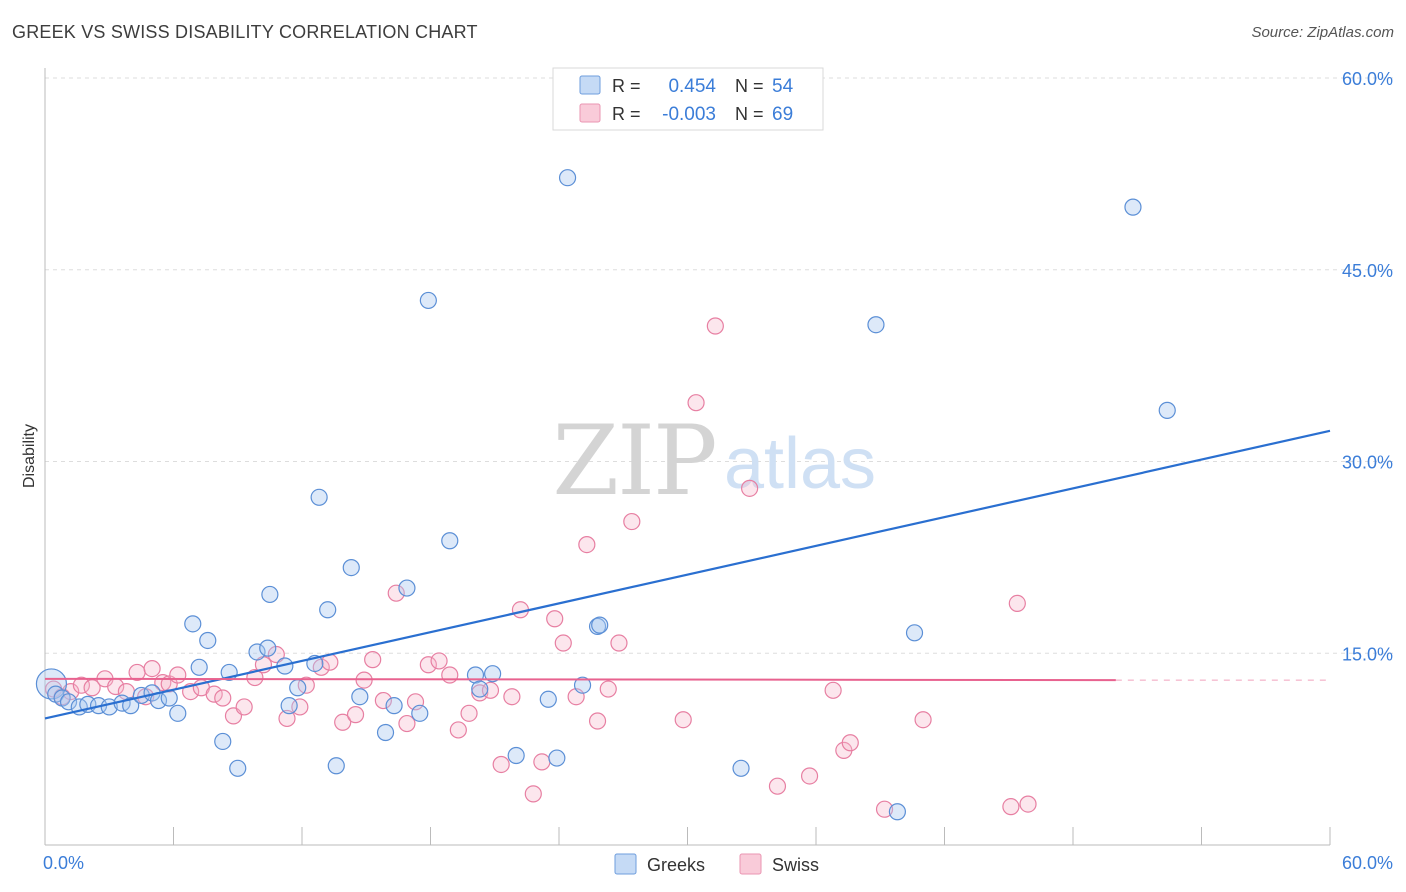 This screenshot has width=1406, height=892. Describe the element at coordinates (1367, 863) in the screenshot. I see `x-tick-label: 60.0%` at that location.